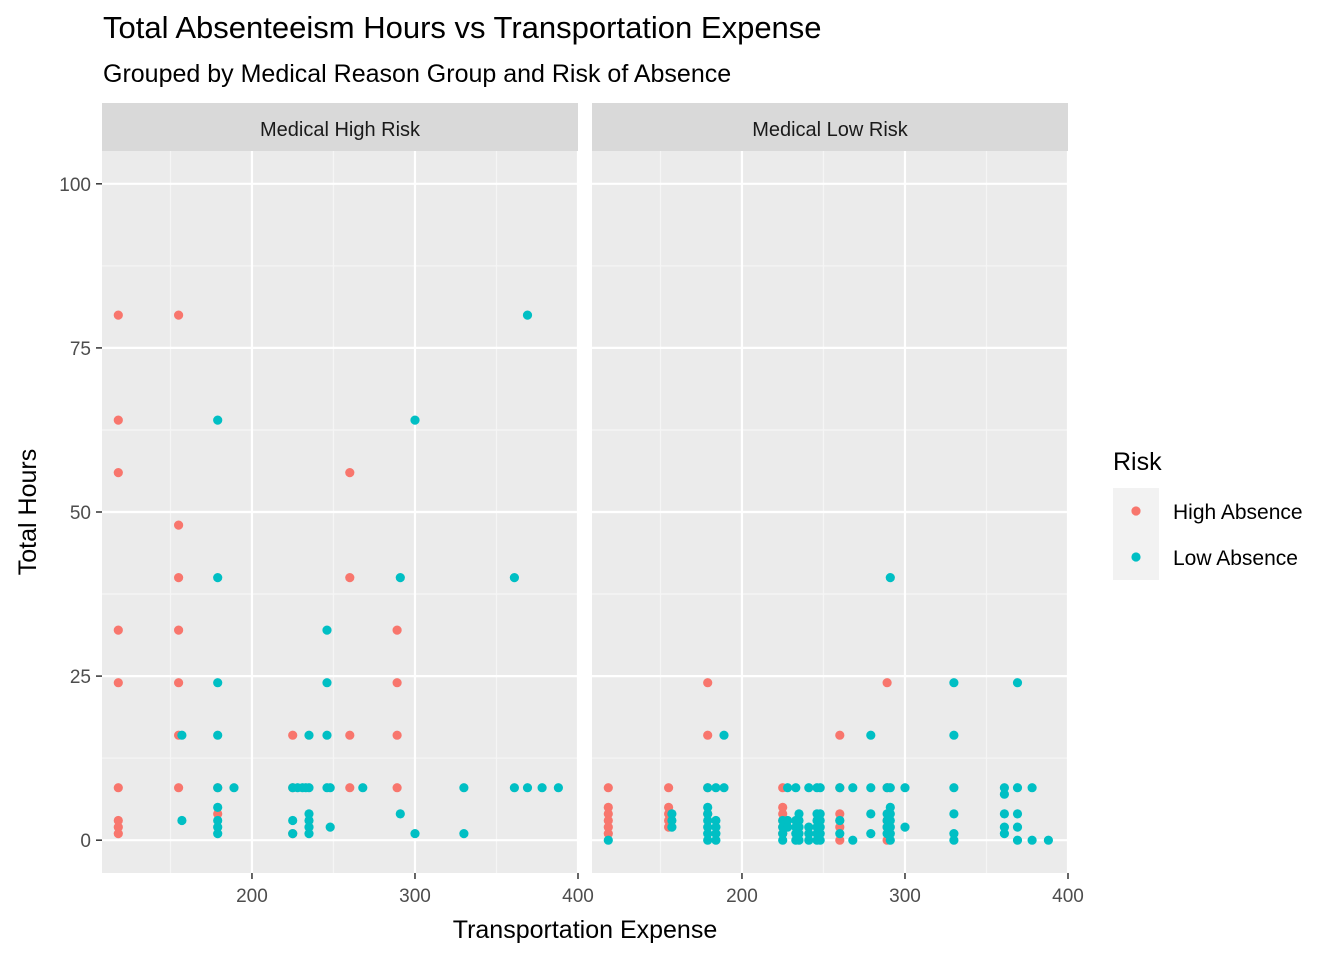 This screenshot has width=1344, height=960. Describe the element at coordinates (75, 185) in the screenshot. I see `y-tick-label: 100` at that location.